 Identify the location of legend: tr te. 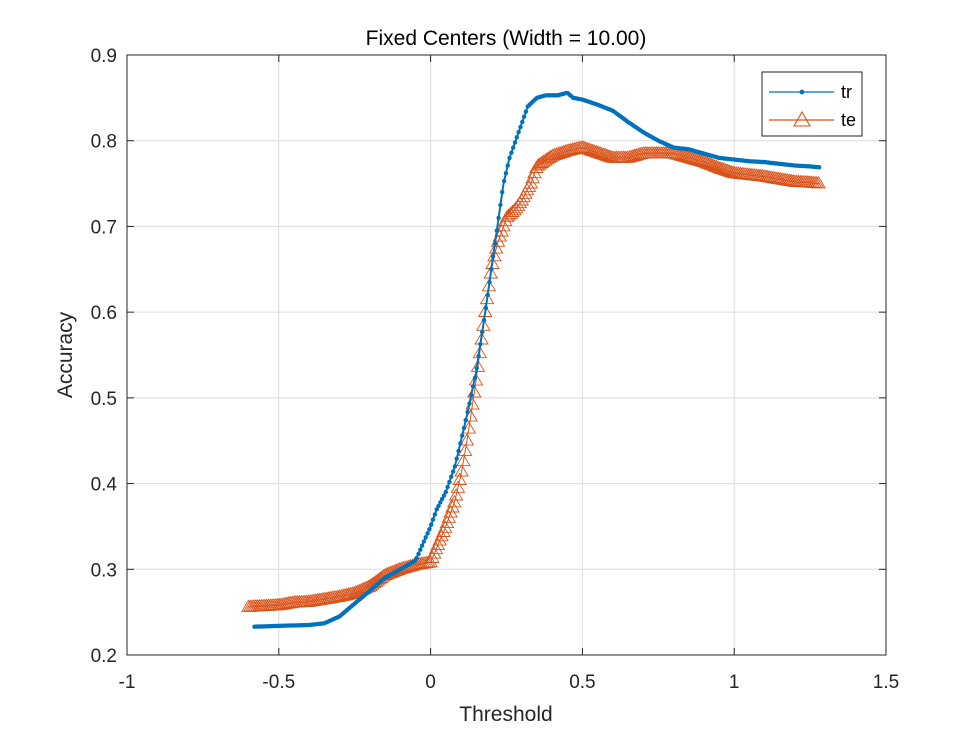
(812, 104).